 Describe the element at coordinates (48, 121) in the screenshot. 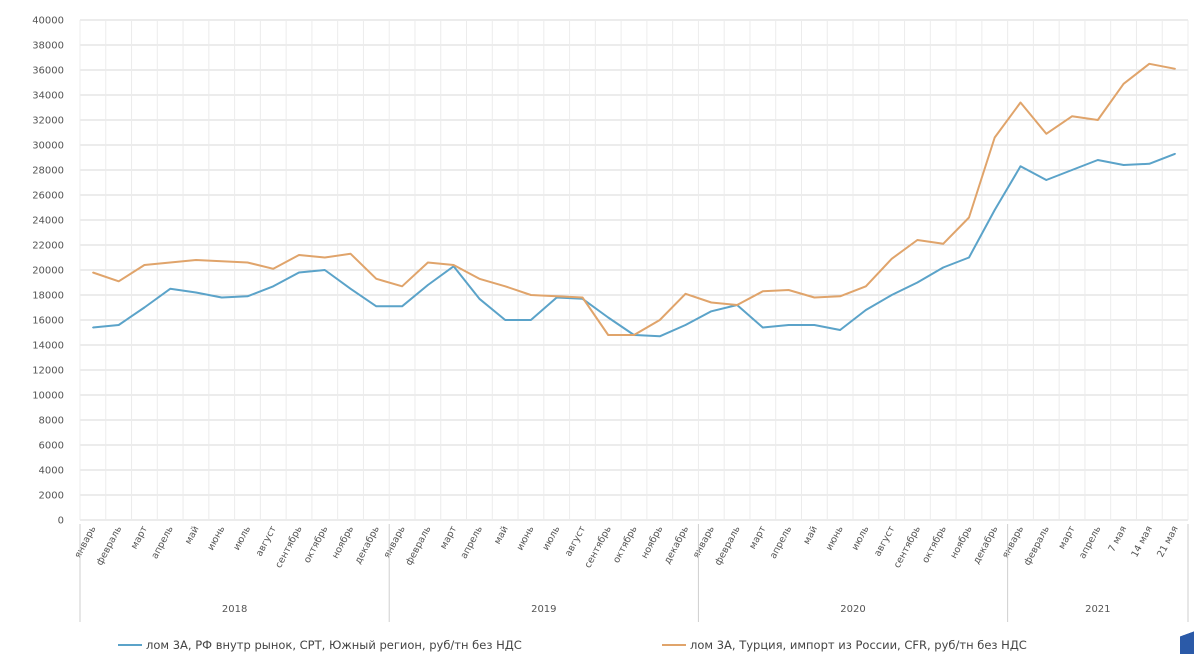

I see `y-tick-label: 32000` at that location.